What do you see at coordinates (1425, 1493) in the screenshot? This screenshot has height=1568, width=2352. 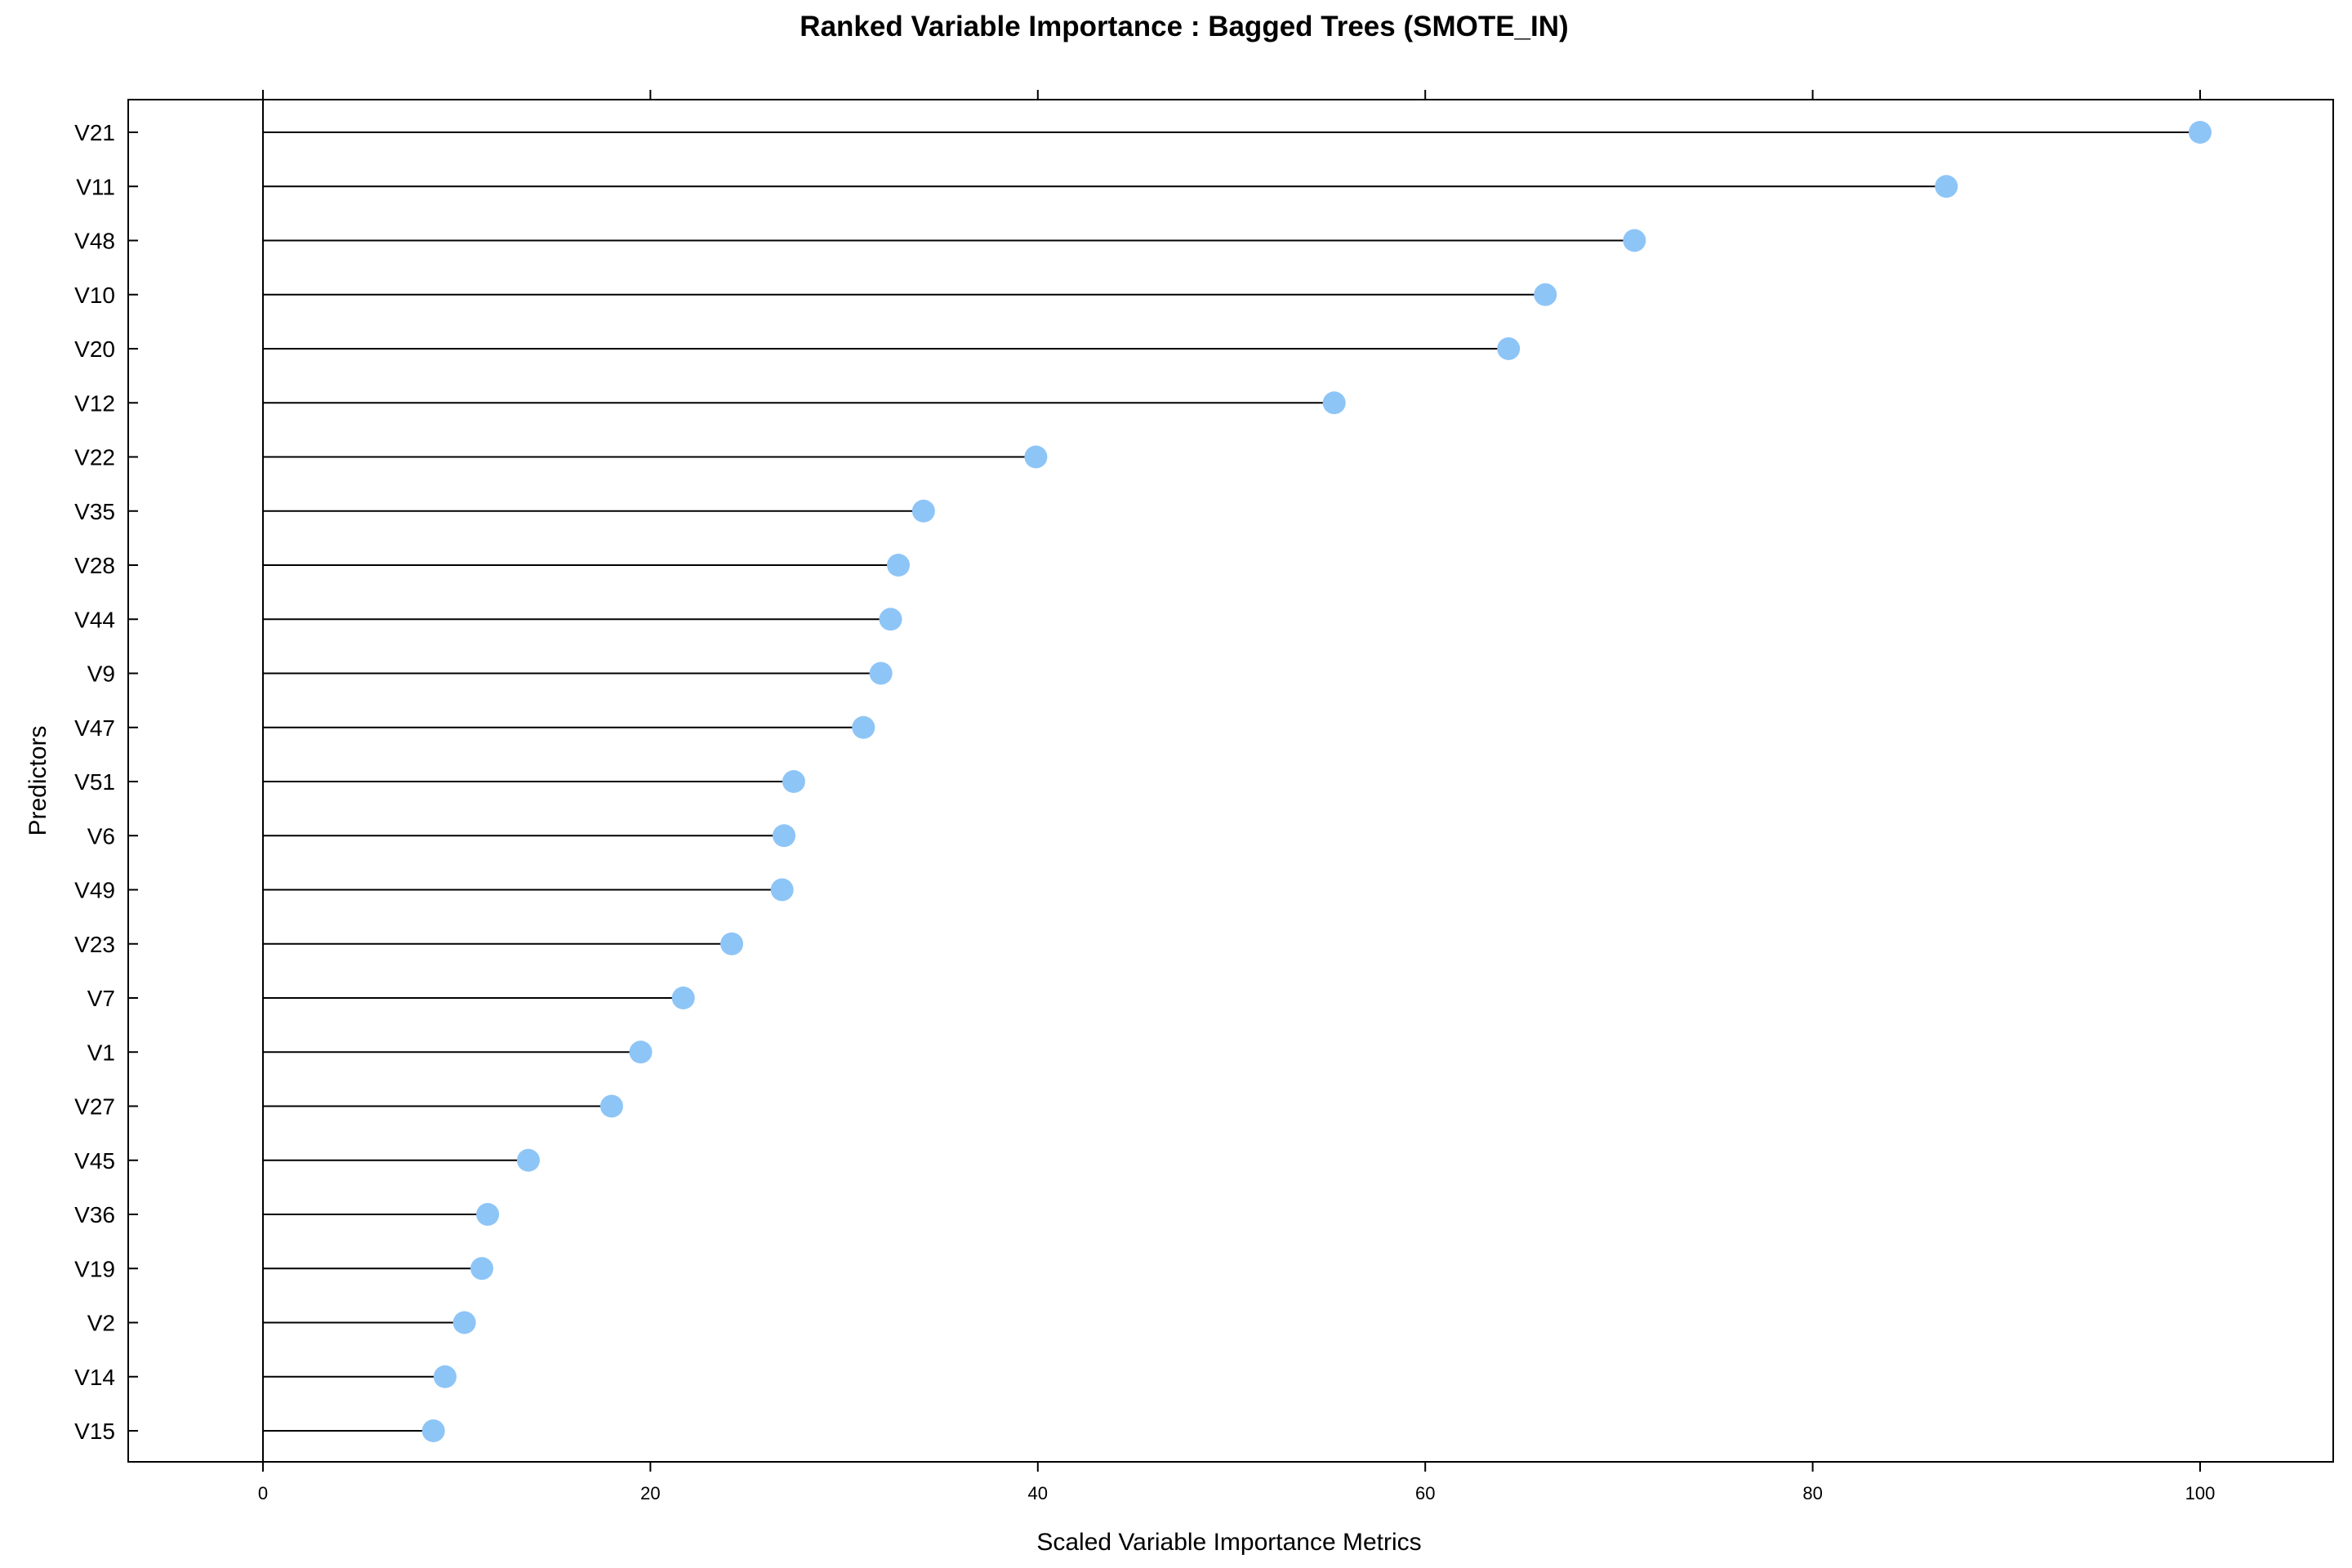 I see `x-tick-label: 60` at bounding box center [1425, 1493].